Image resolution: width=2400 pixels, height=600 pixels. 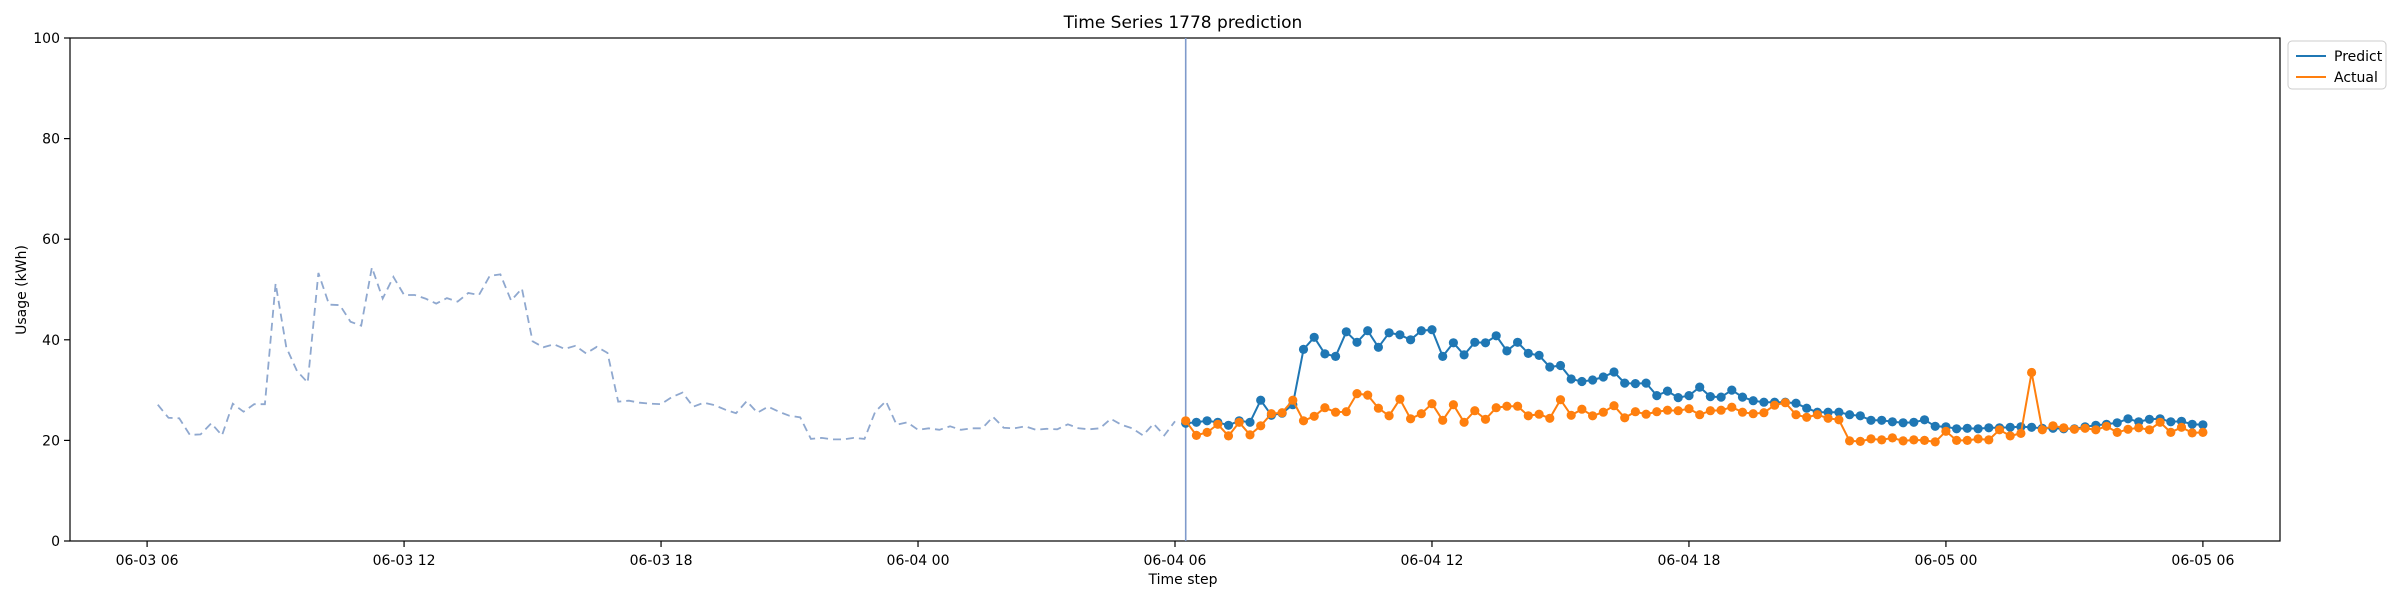 What do you see at coordinates (1432, 561) in the screenshot?
I see `x-tick-label: 06-04 12` at bounding box center [1432, 561].